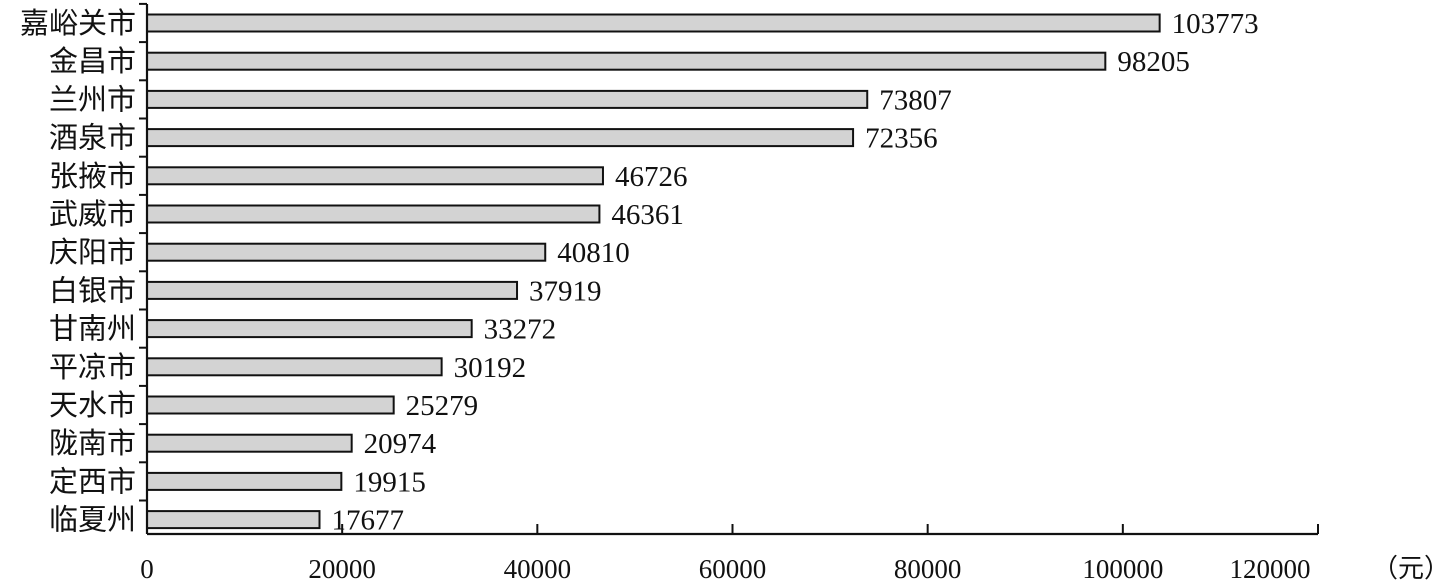 This screenshot has width=1452, height=584. Describe the element at coordinates (647, 215) in the screenshot. I see `value-label: 46361` at that location.